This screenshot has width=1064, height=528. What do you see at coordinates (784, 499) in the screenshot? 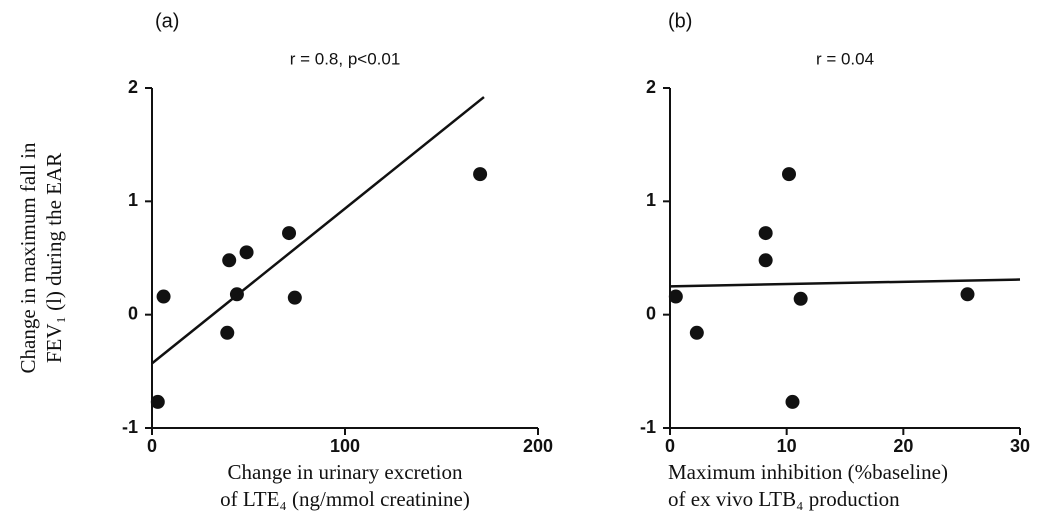
I see `x-label-line: of ex vivo LTB₄ production` at bounding box center [784, 499].